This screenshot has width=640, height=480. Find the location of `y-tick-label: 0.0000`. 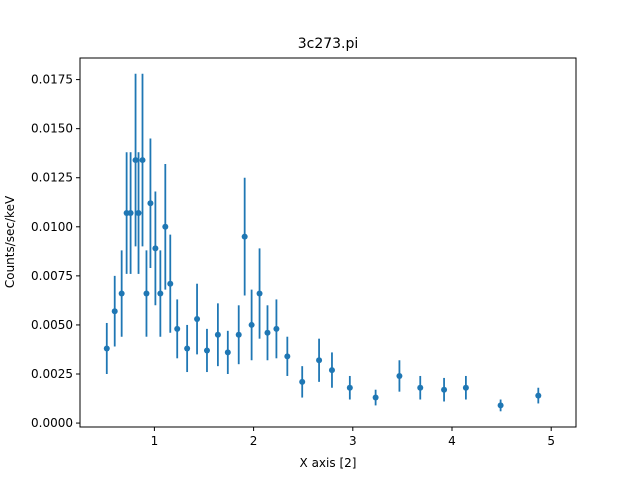

y-tick-label: 0.0000 is located at coordinates (52, 423).